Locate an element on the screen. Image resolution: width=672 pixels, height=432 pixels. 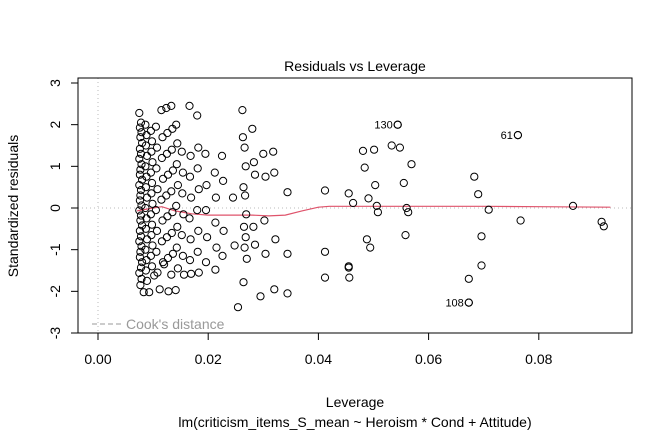
y-axis: -3 -2 -1 0 1 2 3 is located at coordinates (63, 209).